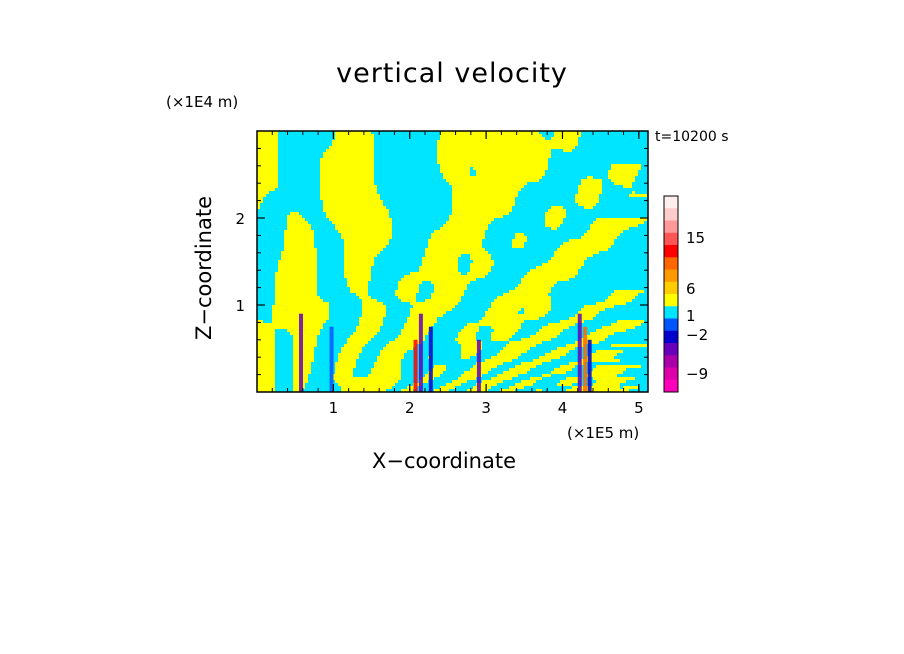  What do you see at coordinates (671, 386) in the screenshot?
I see `colorbar-segment` at bounding box center [671, 386].